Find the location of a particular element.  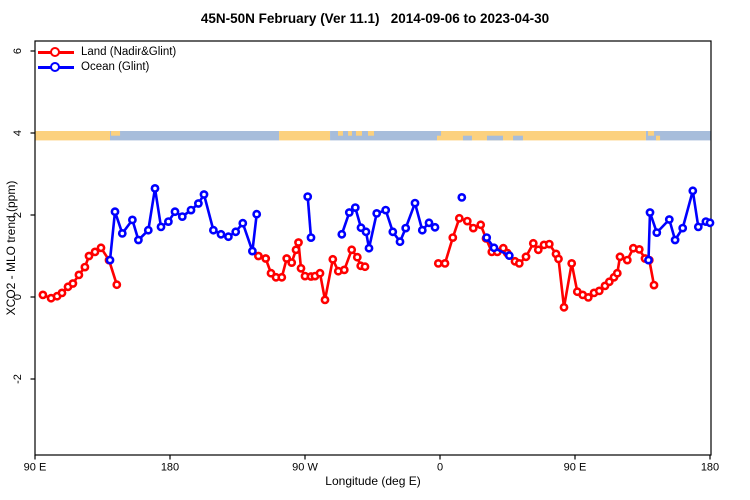

legend-label-land: Land (Nadir&Glint) is located at coordinates (129, 52).